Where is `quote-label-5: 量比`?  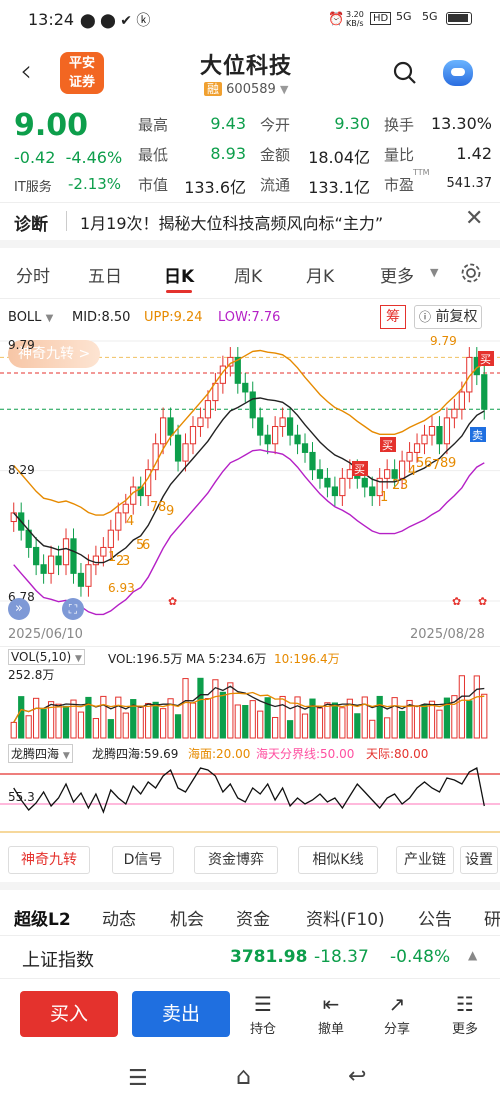
quote-label-5: 量比 is located at coordinates (399, 155).